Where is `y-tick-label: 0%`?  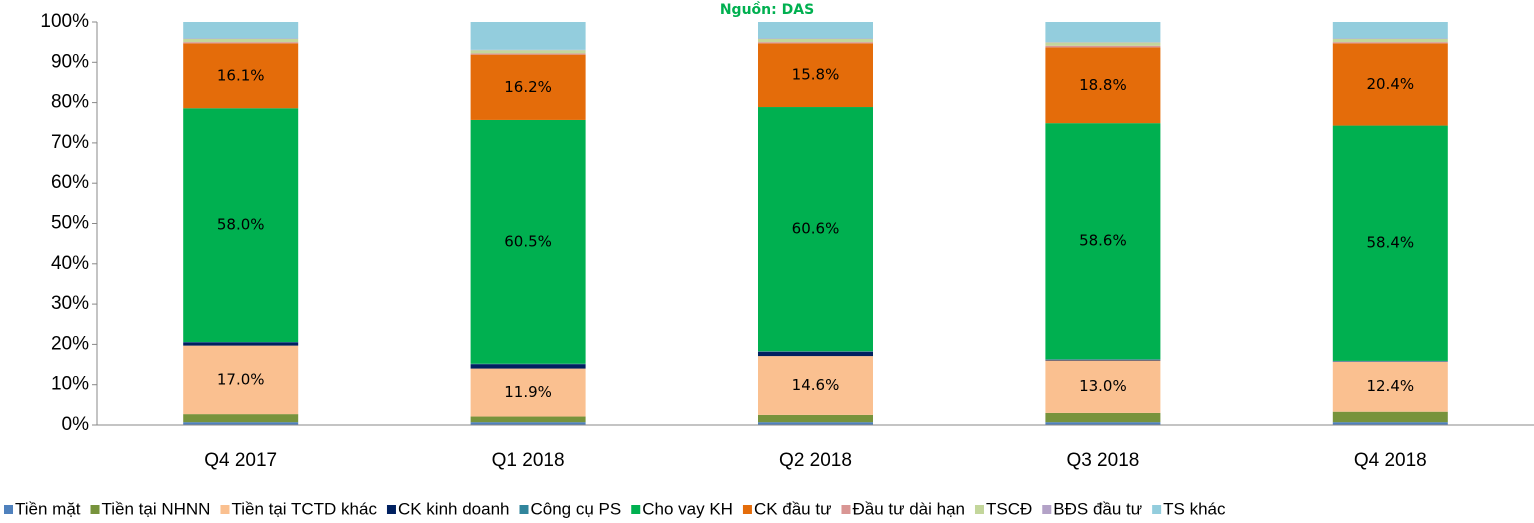 y-tick-label: 0% is located at coordinates (76, 424).